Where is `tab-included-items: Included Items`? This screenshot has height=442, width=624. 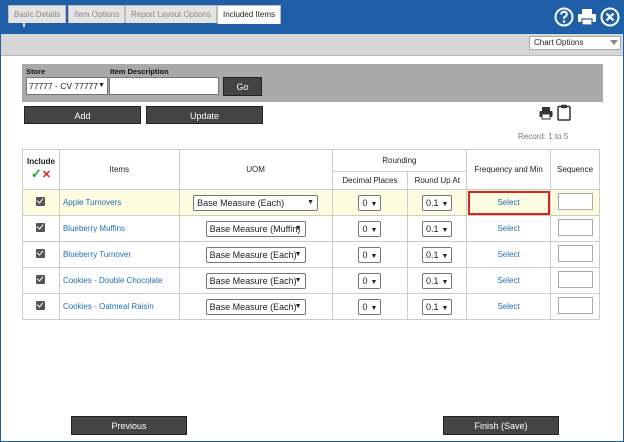 tab-included-items: Included Items is located at coordinates (249, 14).